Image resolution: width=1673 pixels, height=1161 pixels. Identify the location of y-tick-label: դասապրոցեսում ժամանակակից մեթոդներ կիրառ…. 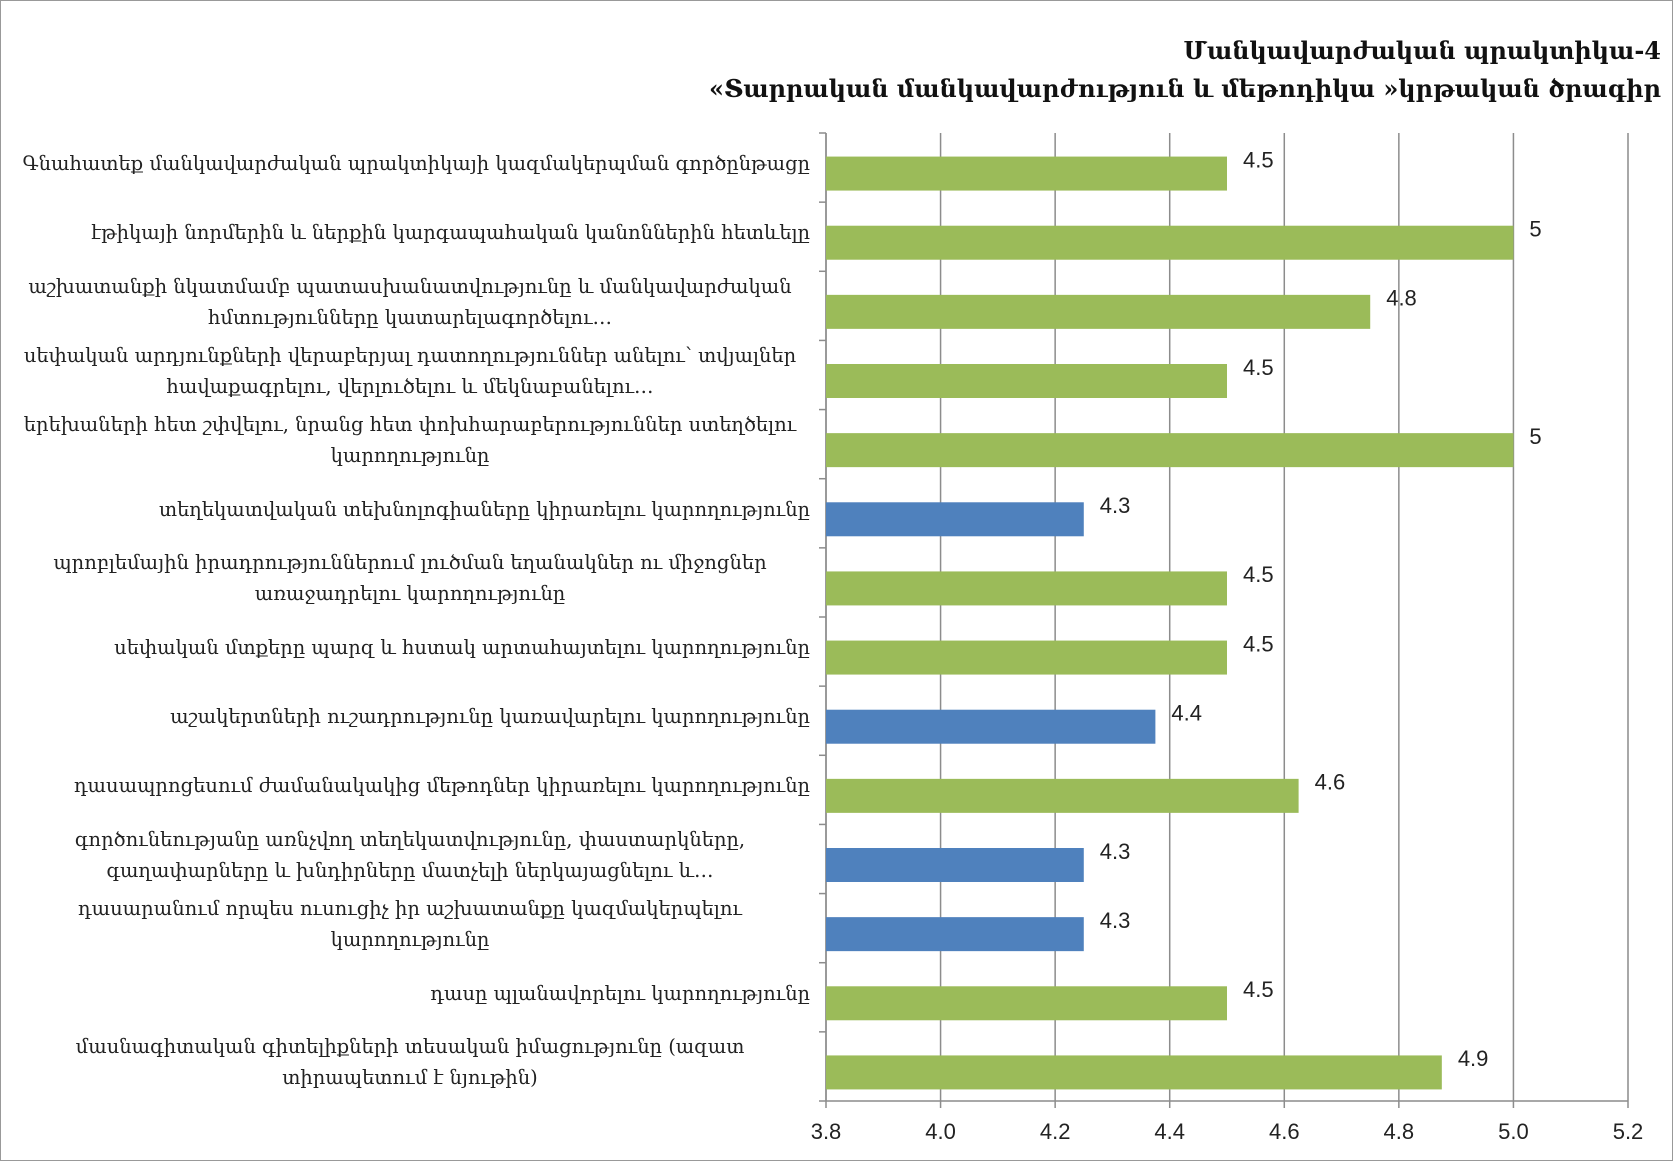
(441, 786).